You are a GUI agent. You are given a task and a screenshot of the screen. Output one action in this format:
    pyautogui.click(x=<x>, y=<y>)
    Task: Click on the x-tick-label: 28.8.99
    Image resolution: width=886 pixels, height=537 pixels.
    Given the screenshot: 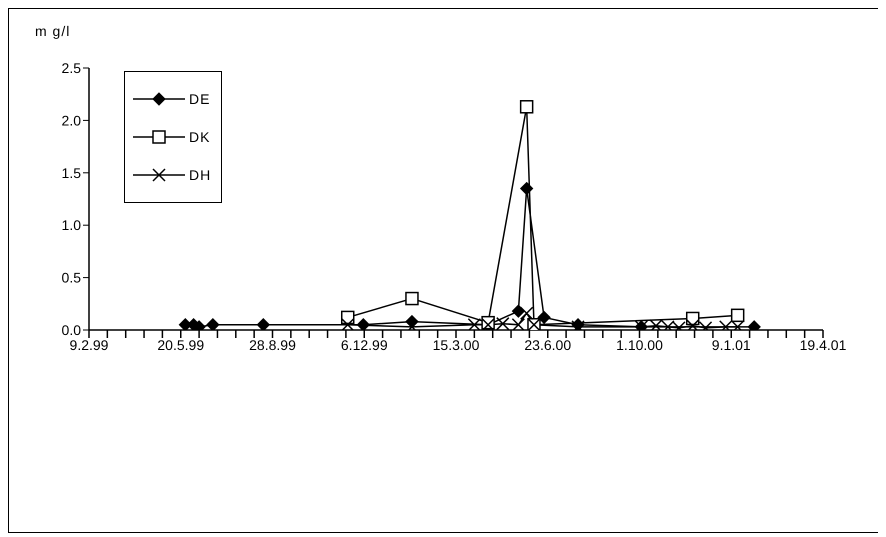 What is the action you would take?
    pyautogui.click(x=272, y=344)
    